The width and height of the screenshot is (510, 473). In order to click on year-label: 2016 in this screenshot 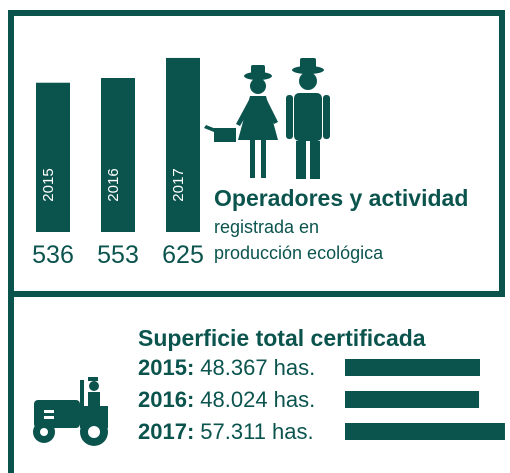, I will do `click(113, 184)`.